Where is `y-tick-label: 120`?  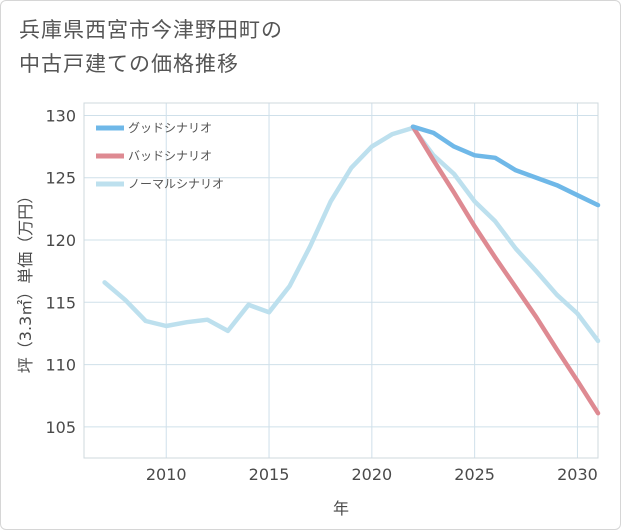 y-tick-label: 120 is located at coordinates (60, 240).